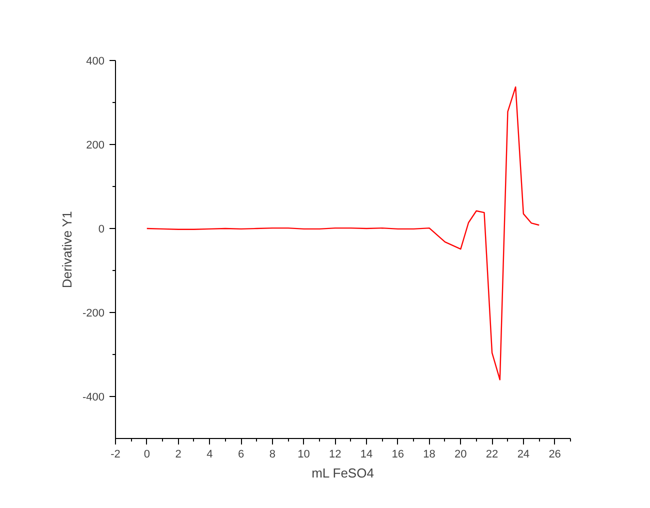 This screenshot has width=650, height=508. What do you see at coordinates (366, 454) in the screenshot?
I see `x-tick-label: 14` at bounding box center [366, 454].